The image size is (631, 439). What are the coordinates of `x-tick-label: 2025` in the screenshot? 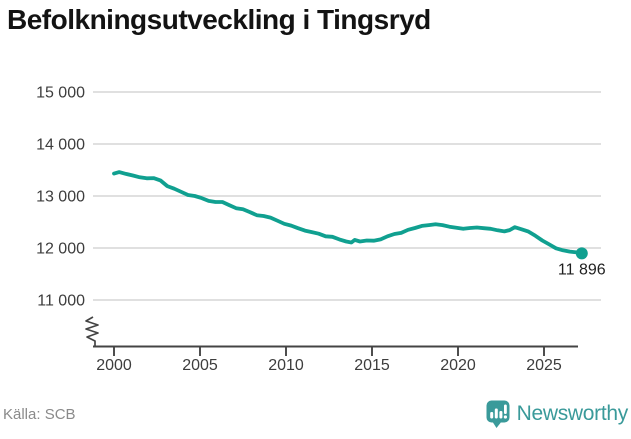 It's located at (544, 365).